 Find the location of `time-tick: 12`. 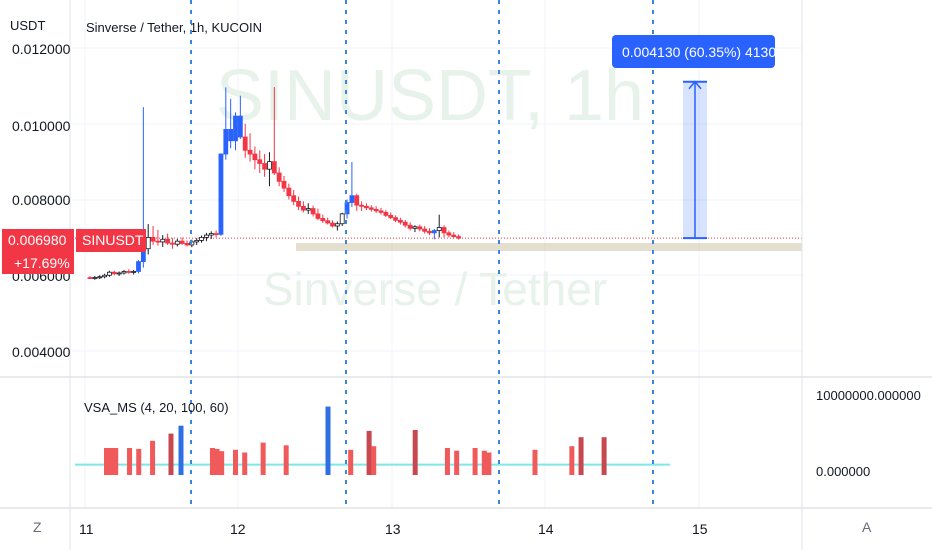

time-tick: 12 is located at coordinates (238, 529).